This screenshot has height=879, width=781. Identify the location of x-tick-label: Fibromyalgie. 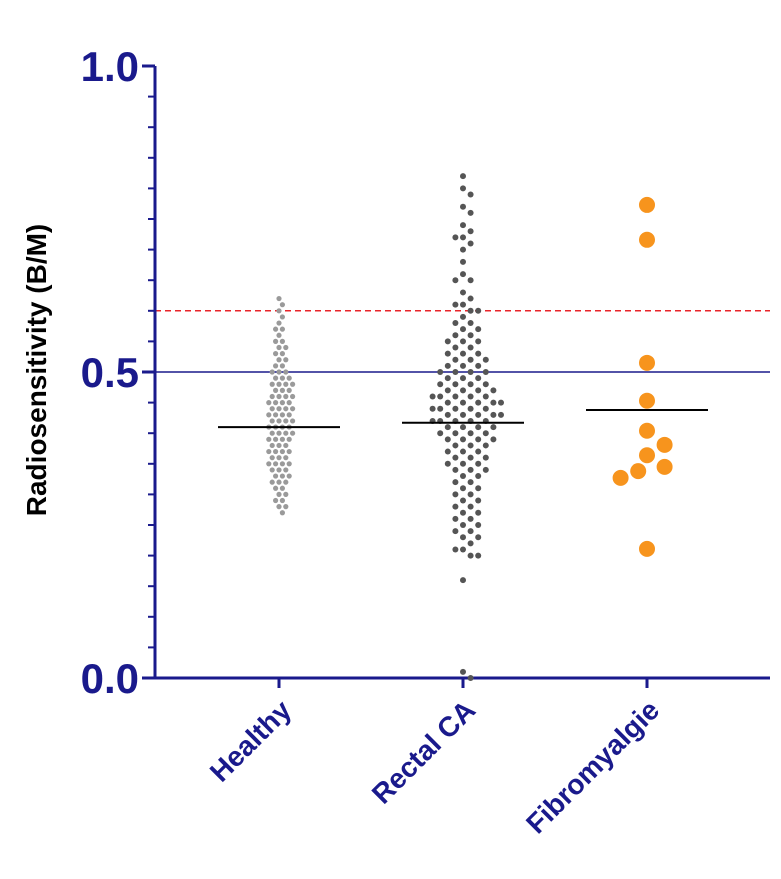
(592, 766).